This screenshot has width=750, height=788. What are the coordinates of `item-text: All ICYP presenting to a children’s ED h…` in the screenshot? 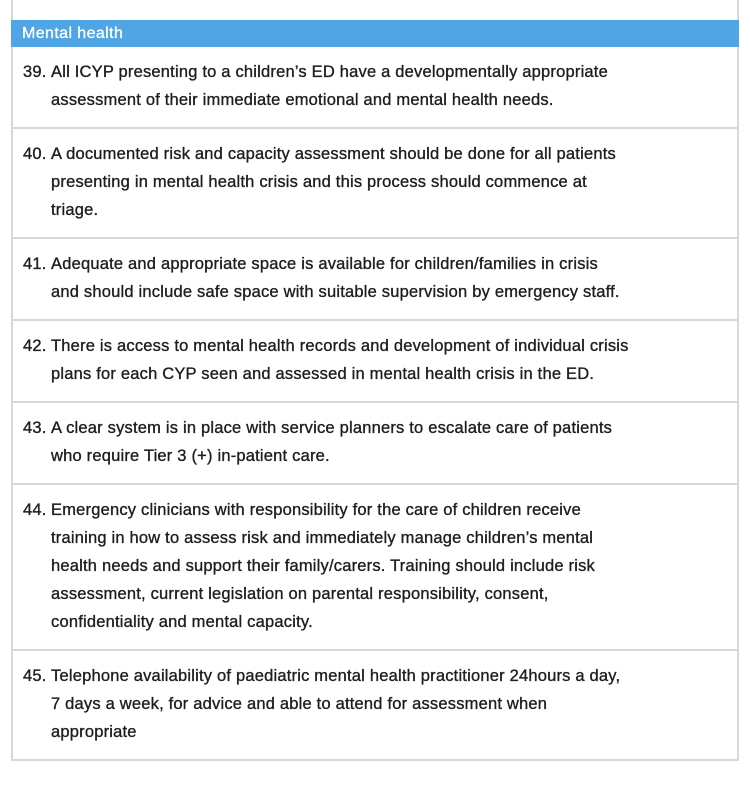 It's located at (391, 86).